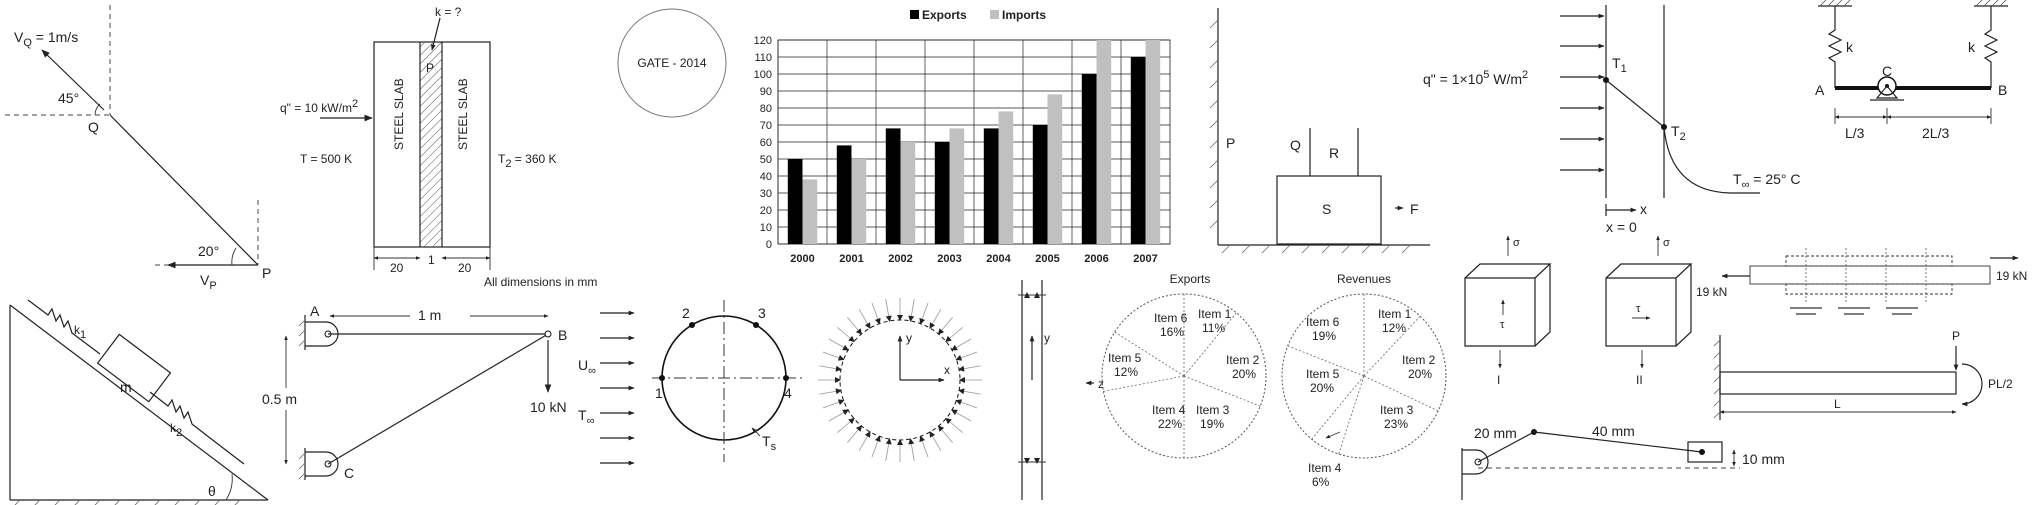 This screenshot has width=2033, height=505. What do you see at coordinates (1364, 279) in the screenshot?
I see `pie-revenues-title: Revenues` at bounding box center [1364, 279].